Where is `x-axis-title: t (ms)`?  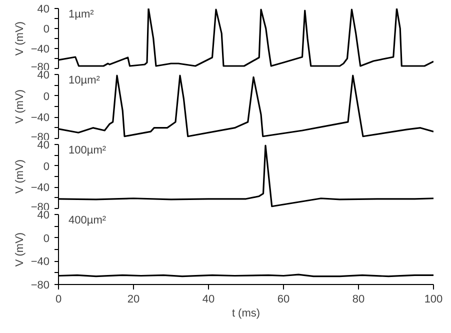 x-axis-title: t (ms) is located at coordinates (246, 314).